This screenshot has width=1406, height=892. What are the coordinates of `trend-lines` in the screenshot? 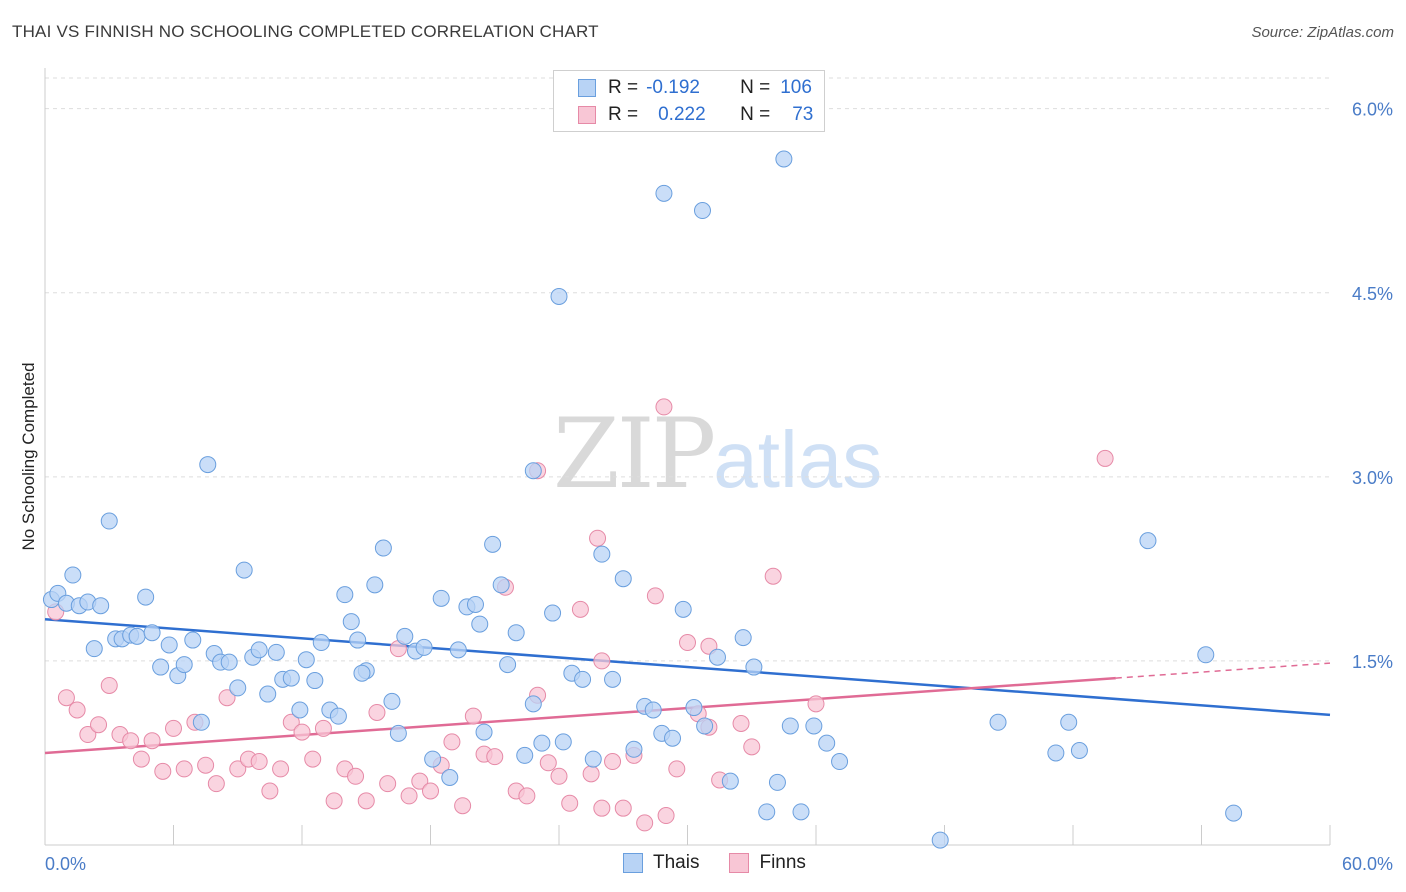 It's located at (687, 686).